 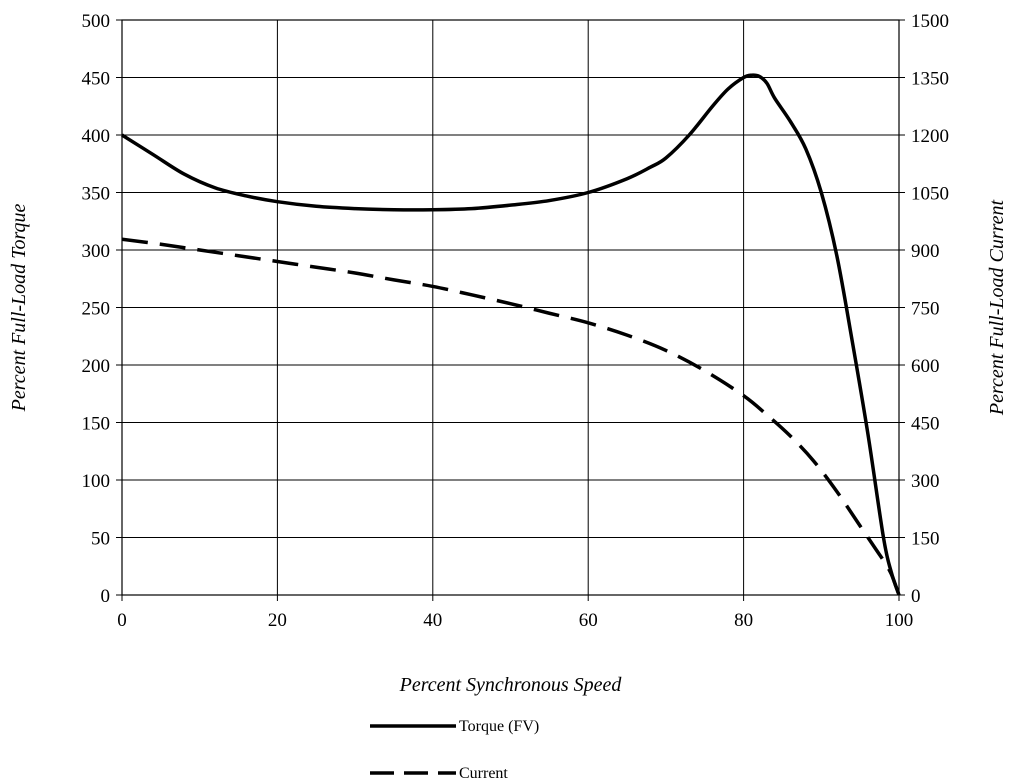 I want to click on y-tick-label: 200, so click(x=96, y=366).